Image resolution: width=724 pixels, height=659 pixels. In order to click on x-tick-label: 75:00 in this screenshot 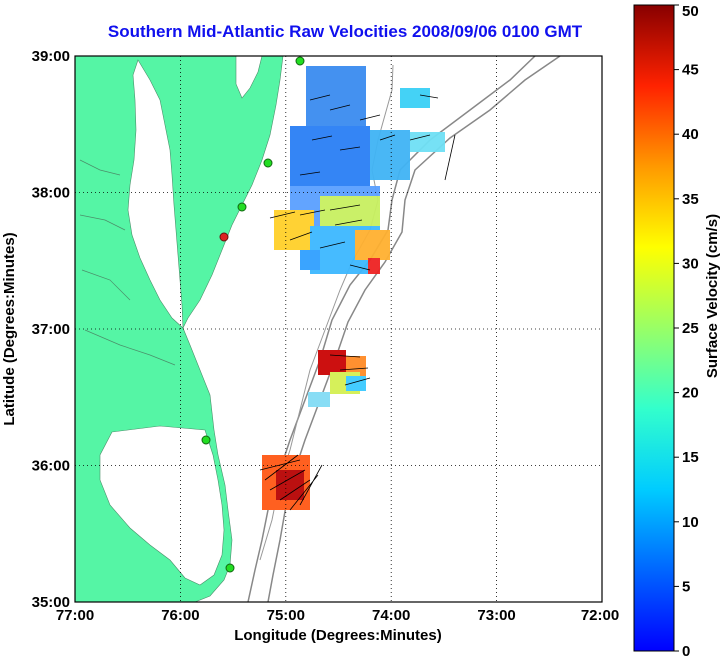, I will do `click(286, 615)`.